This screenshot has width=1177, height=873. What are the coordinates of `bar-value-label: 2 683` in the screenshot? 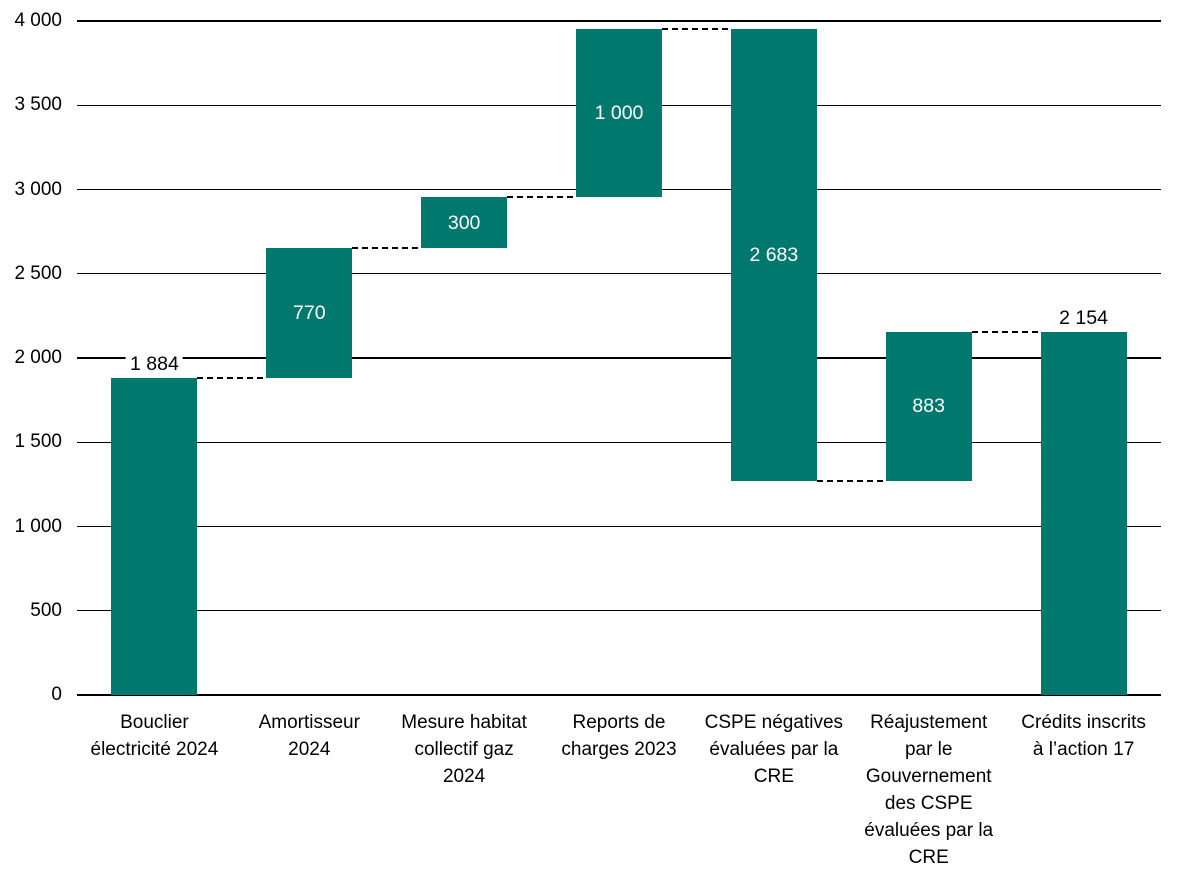 It's located at (774, 254).